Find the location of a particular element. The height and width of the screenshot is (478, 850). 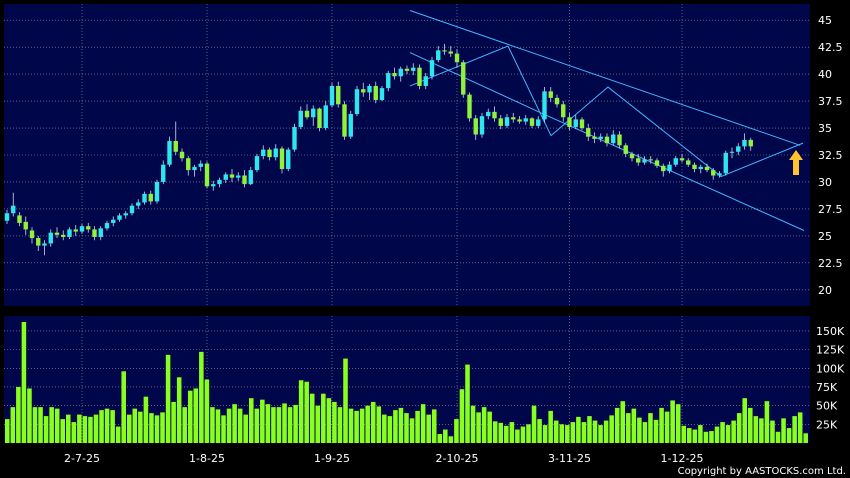

price-axis-ticks: 45 42.5 40 37.5 35 32.5 30 27.5 25 22.5 20 is located at coordinates (830, 155).